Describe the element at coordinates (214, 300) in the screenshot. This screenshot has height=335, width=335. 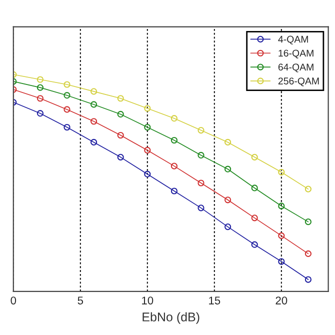
I see `x-tick-label: 15` at that location.